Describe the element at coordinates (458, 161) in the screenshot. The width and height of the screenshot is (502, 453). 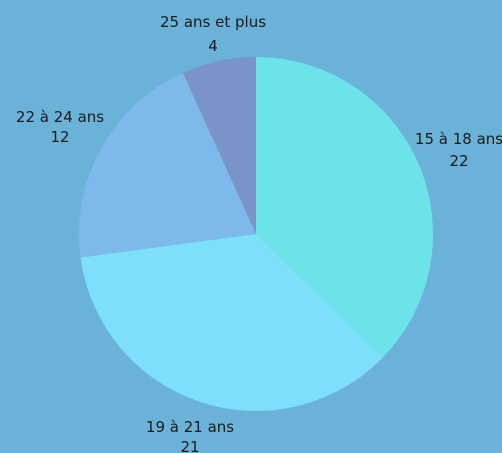
I see `slice-value-label: 22` at that location.